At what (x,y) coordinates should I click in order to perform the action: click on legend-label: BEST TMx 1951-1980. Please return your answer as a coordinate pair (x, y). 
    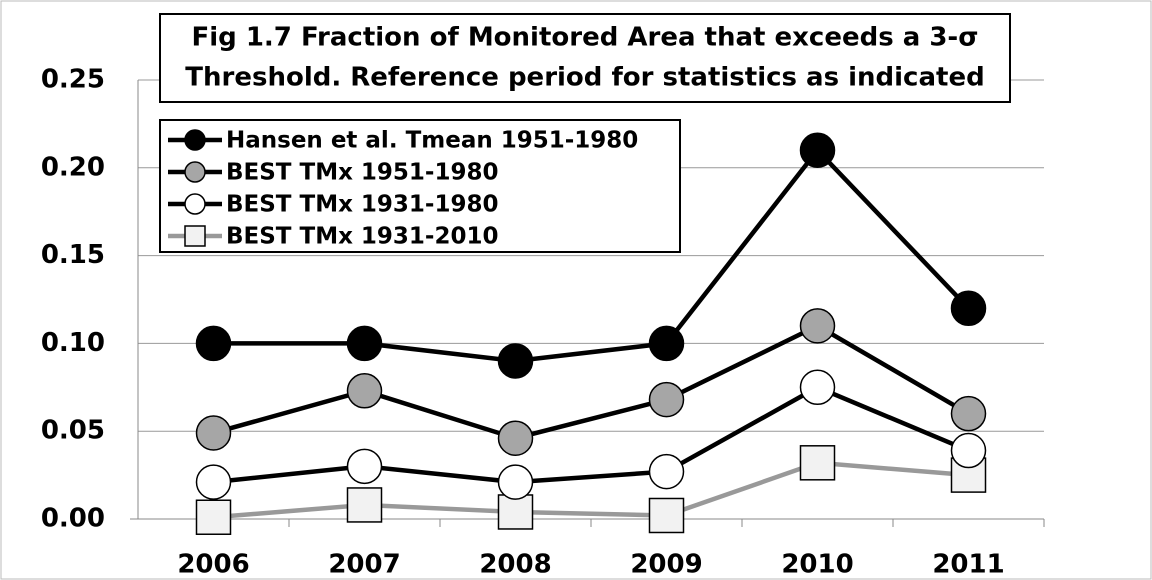
    Looking at the image, I should click on (362, 173).